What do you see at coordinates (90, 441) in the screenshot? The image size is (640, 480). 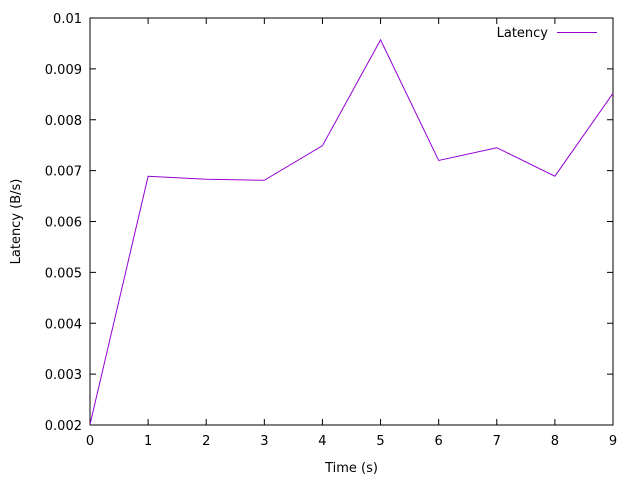 I see `x-tick-label: 0` at bounding box center [90, 441].